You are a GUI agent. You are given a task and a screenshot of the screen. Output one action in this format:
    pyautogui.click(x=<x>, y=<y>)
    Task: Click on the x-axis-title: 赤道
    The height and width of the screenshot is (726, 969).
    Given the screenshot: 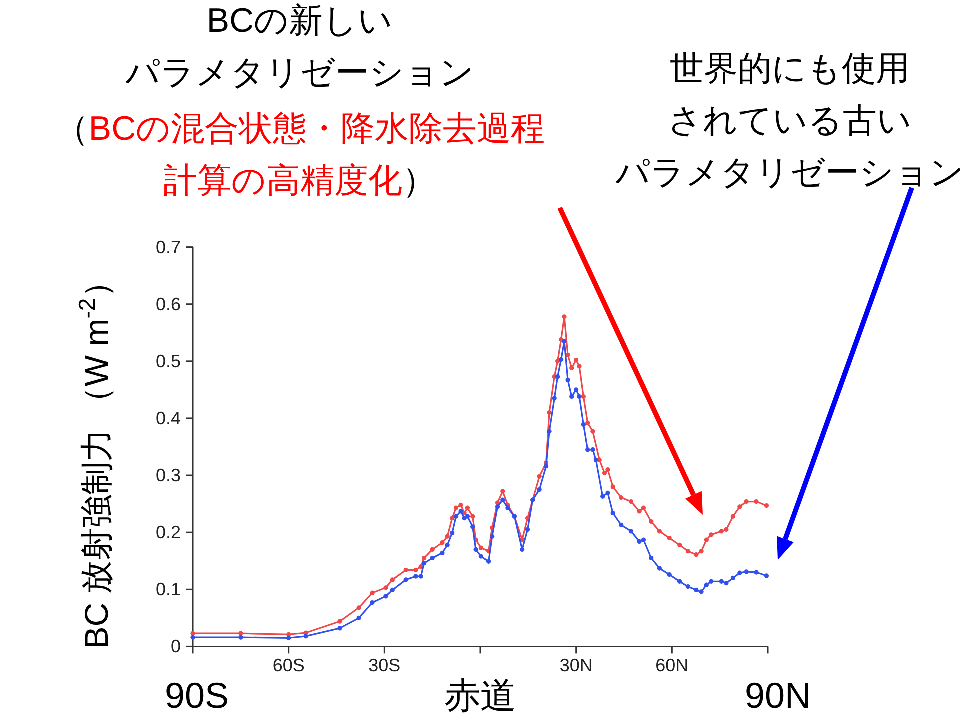 What is the action you would take?
    pyautogui.click(x=480, y=695)
    